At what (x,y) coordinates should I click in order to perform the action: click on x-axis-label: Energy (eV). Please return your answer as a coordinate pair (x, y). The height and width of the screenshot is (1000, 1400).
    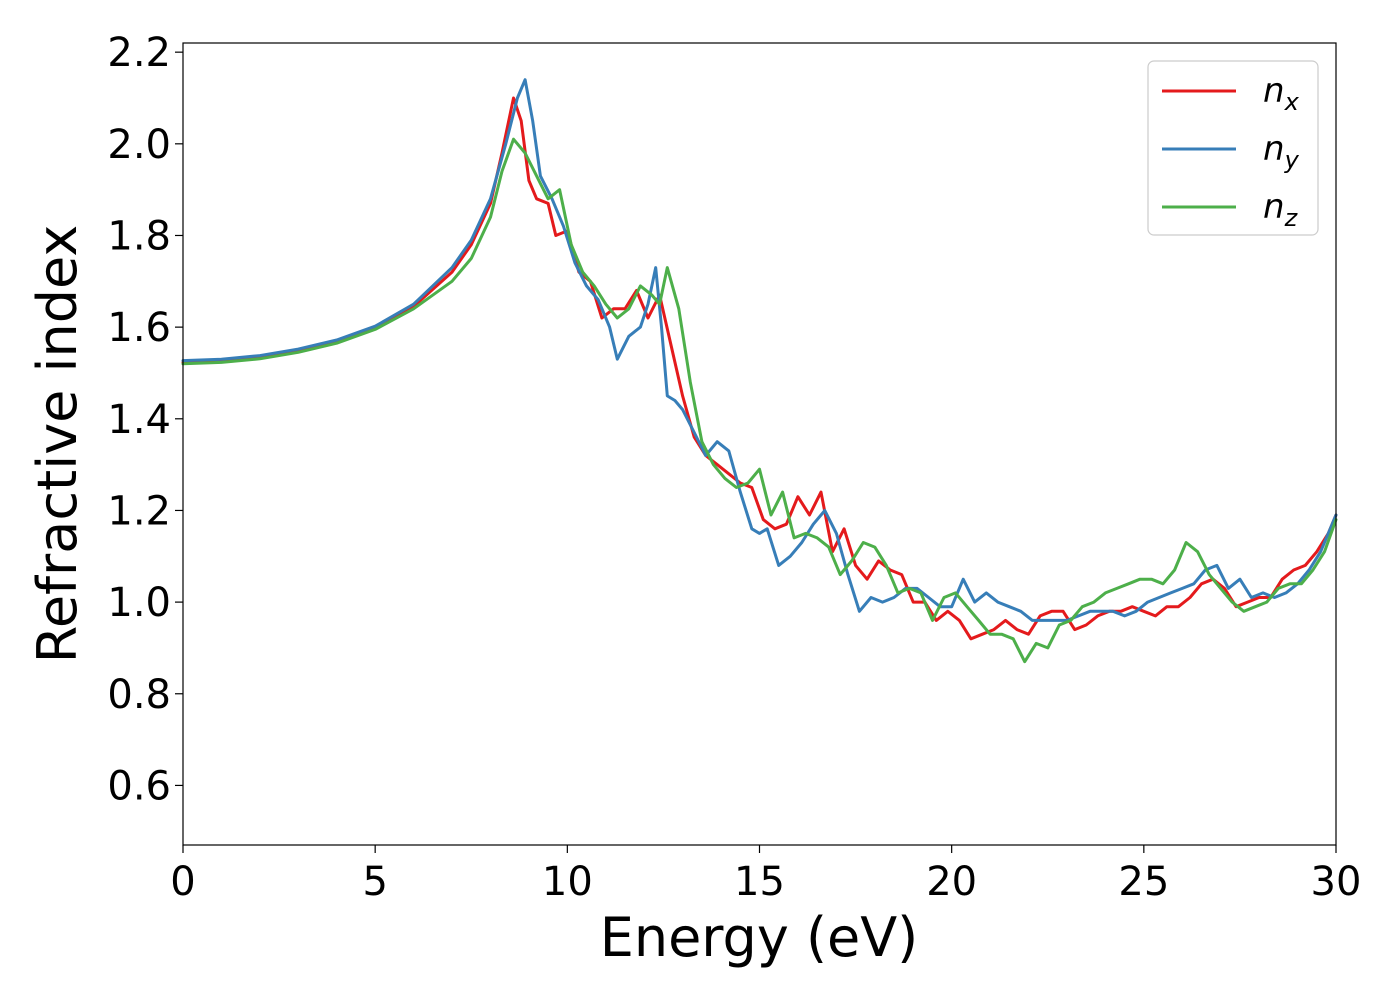
    Looking at the image, I should click on (759, 937).